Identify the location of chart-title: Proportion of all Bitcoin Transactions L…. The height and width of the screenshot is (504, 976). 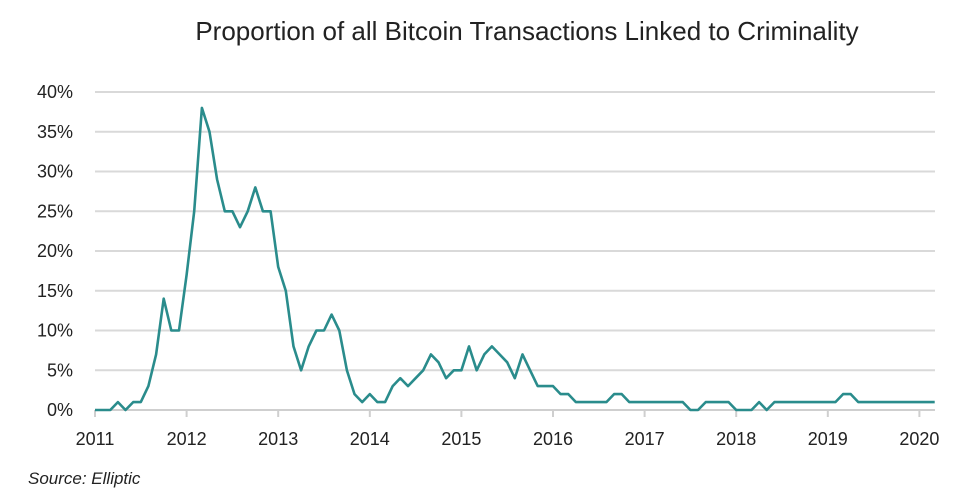
(526, 31).